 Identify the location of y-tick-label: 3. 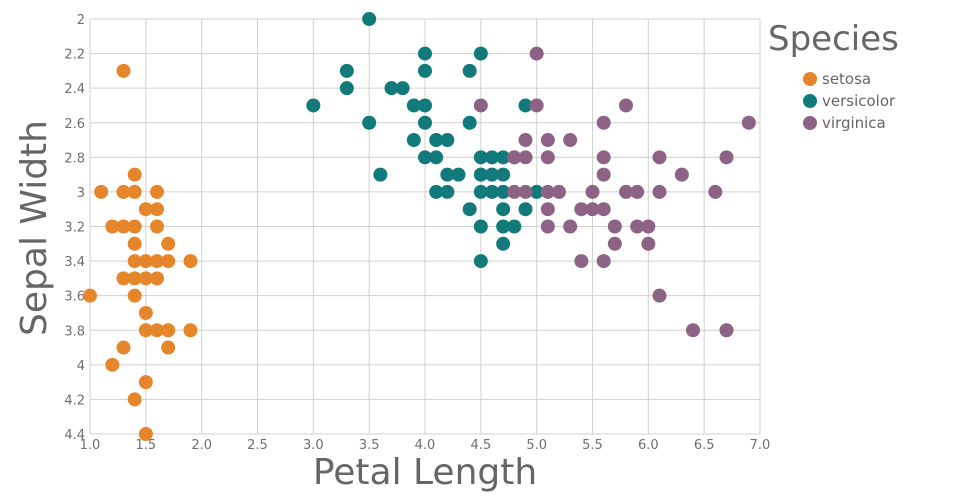
(81, 193).